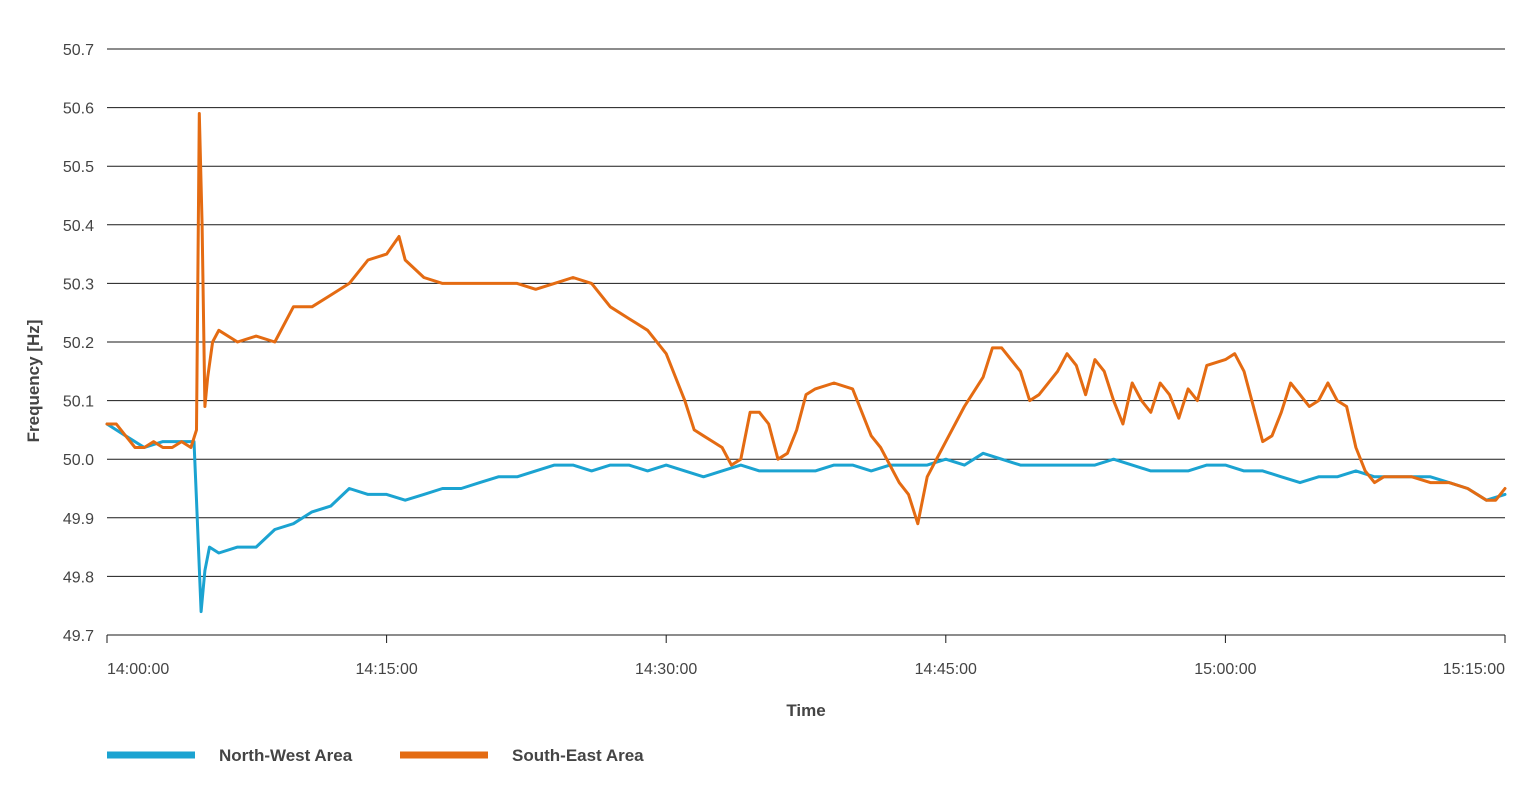 This screenshot has height=805, width=1536. What do you see at coordinates (666, 669) in the screenshot?
I see `x-tick-label: 14:30:00` at bounding box center [666, 669].